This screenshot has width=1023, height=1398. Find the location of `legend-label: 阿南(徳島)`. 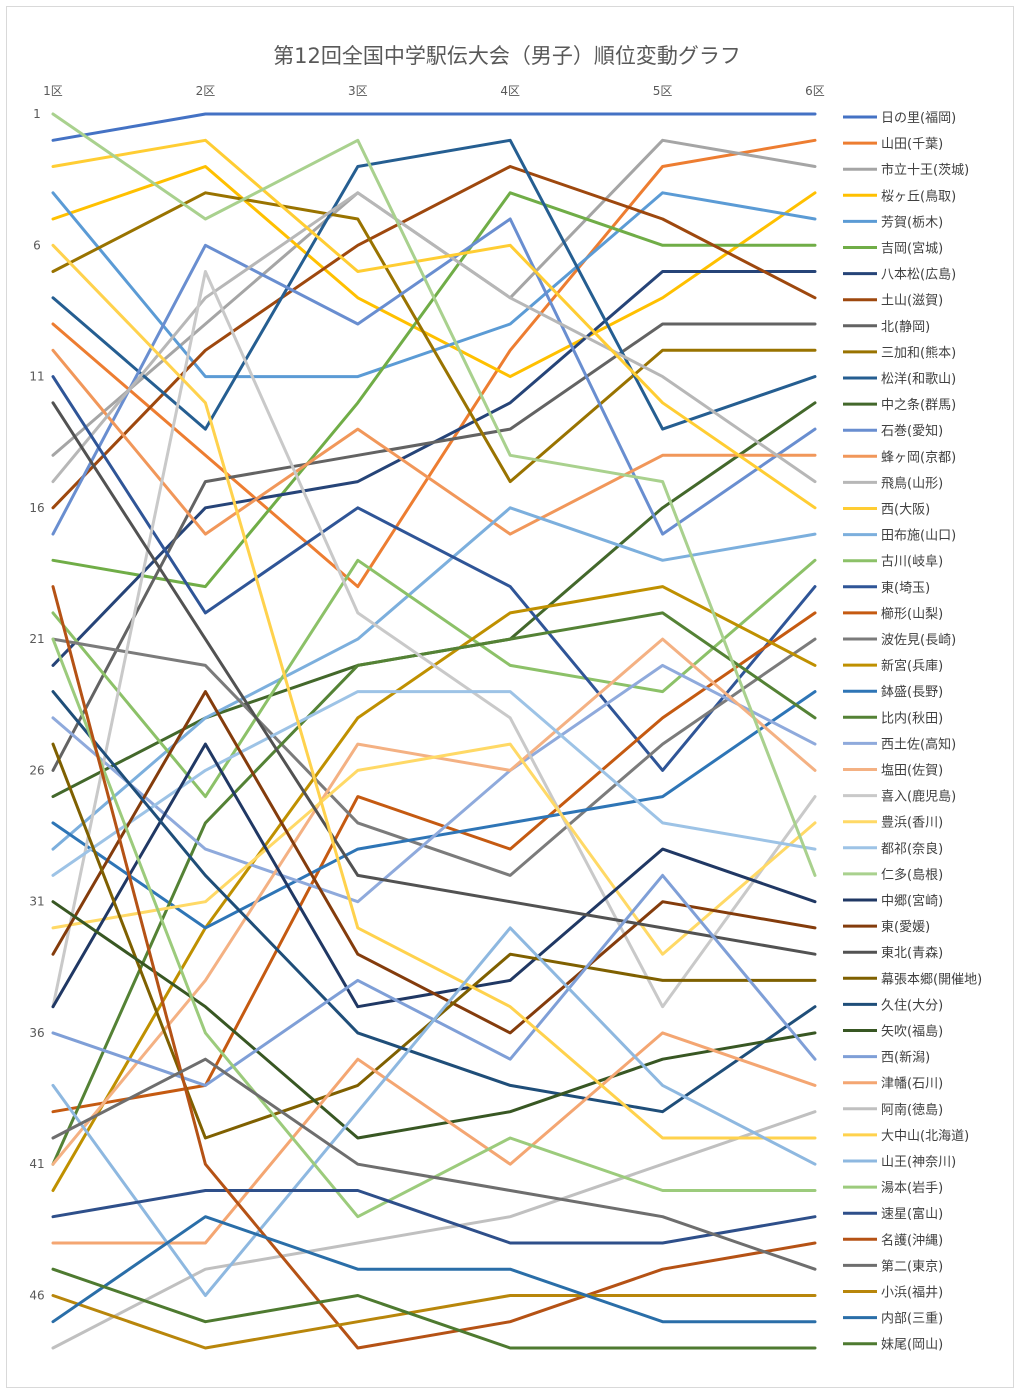

legend-label: 阿南(徳島) is located at coordinates (912, 1110).